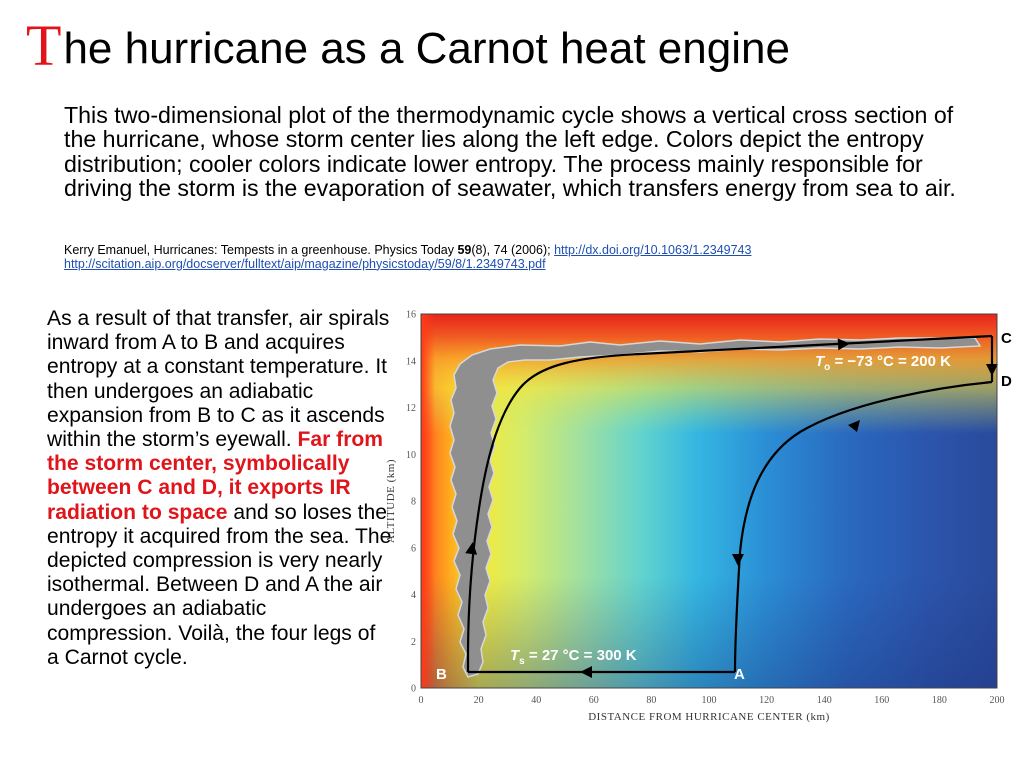 The height and width of the screenshot is (768, 1024). Describe the element at coordinates (1006, 381) in the screenshot. I see `point-d-label: D` at that location.